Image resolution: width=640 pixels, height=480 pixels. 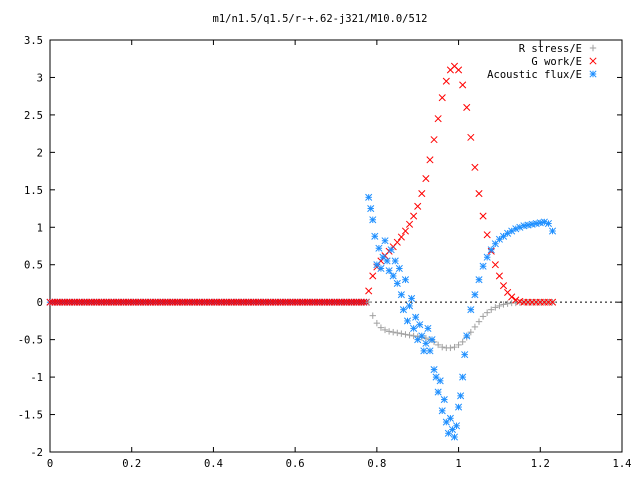 I want to click on y-tick-label: -2, so click(x=36, y=453).